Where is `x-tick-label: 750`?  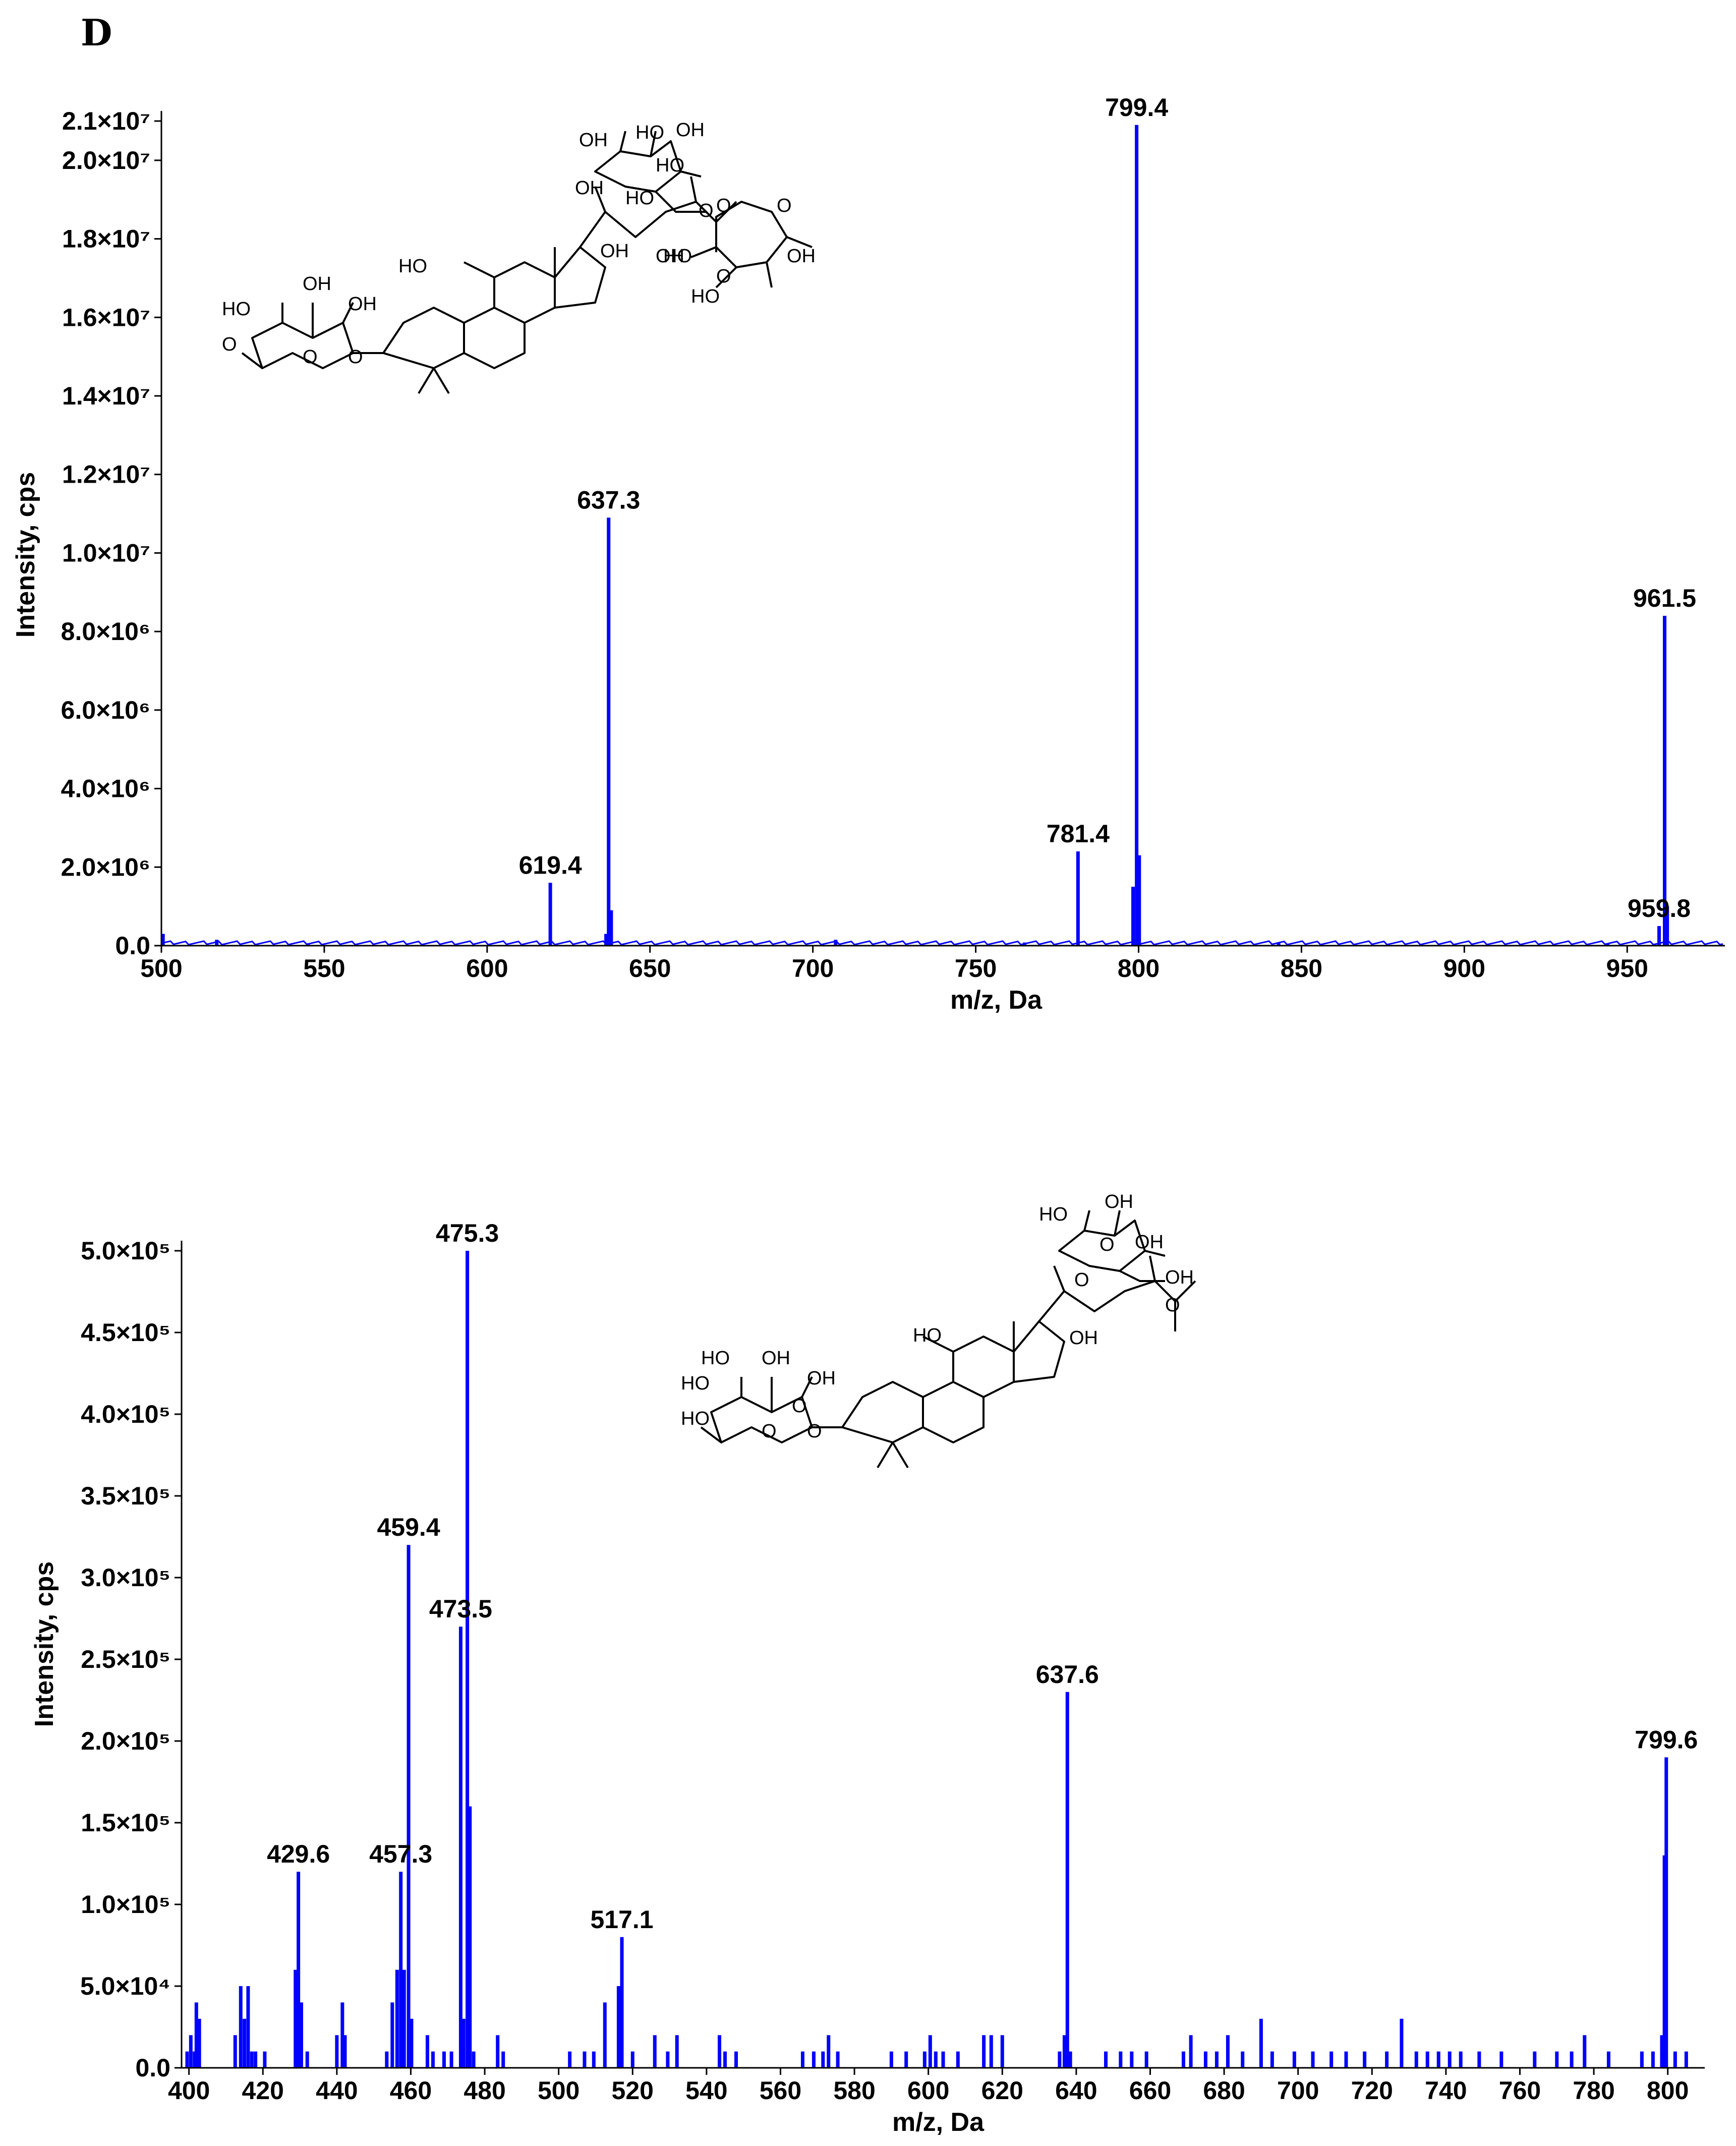
x-tick-label: 750 is located at coordinates (976, 968).